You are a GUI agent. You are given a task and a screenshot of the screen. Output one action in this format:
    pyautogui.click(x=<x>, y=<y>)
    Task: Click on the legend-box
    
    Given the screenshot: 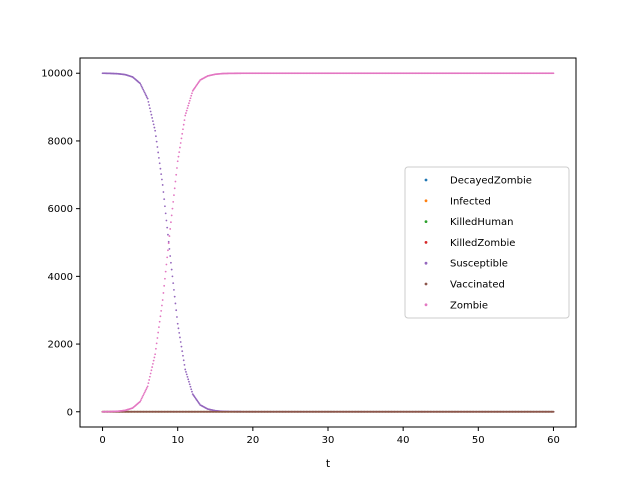 What is the action you would take?
    pyautogui.click(x=487, y=242)
    